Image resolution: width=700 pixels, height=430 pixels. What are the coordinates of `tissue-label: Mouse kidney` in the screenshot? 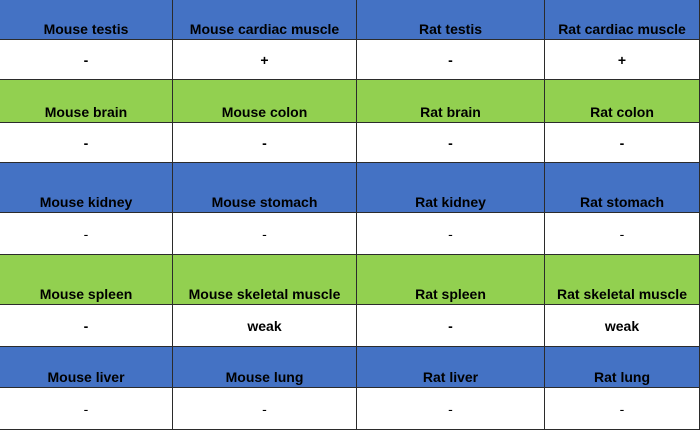 It's located at (86, 188).